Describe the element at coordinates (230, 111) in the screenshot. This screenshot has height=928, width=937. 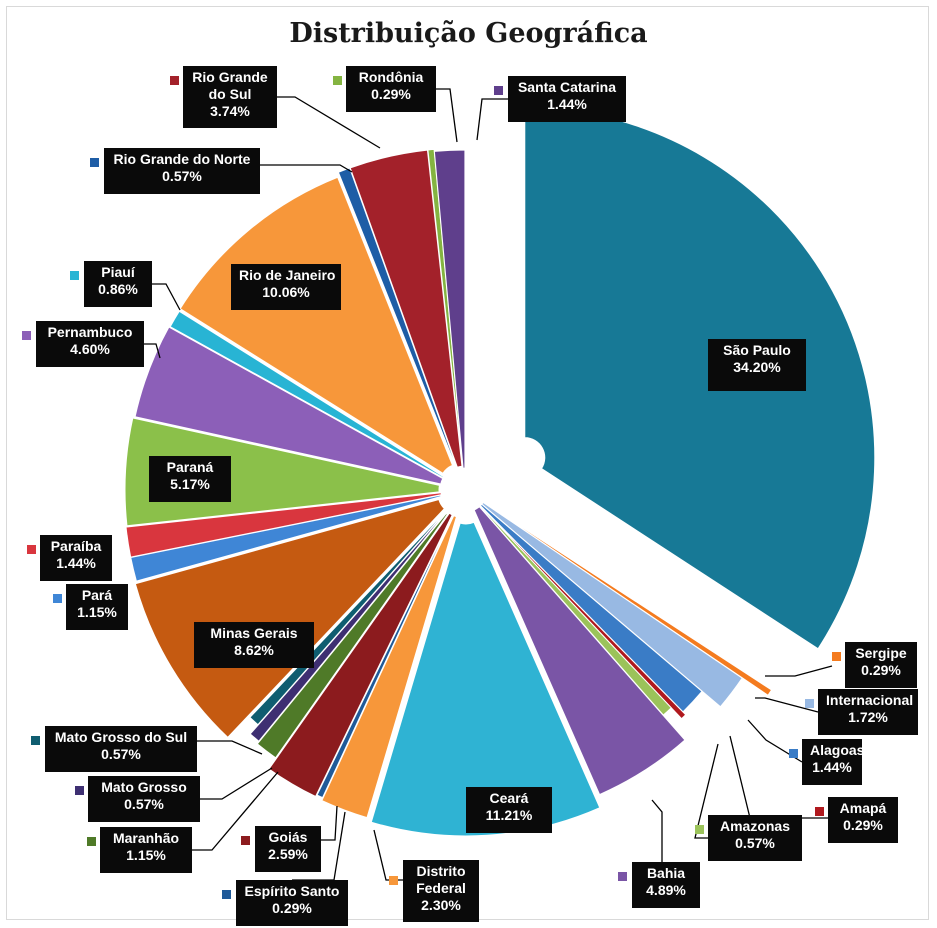
I see `data-label-value: 3.74%` at that location.